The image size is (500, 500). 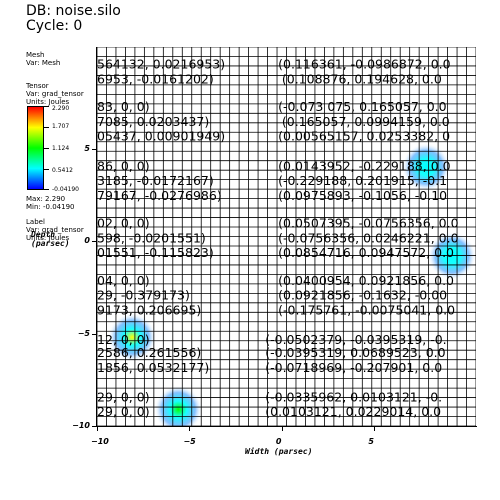 I want to click on label-legend-title: Label, so click(x=35, y=222).